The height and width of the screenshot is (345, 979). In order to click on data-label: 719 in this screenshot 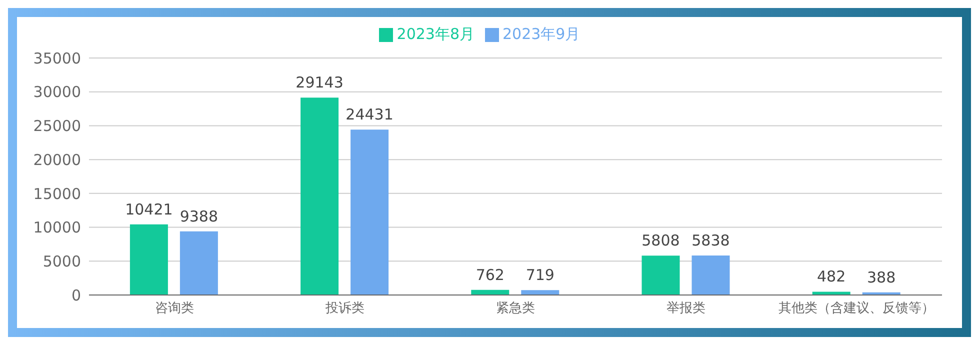, I will do `click(540, 275)`.